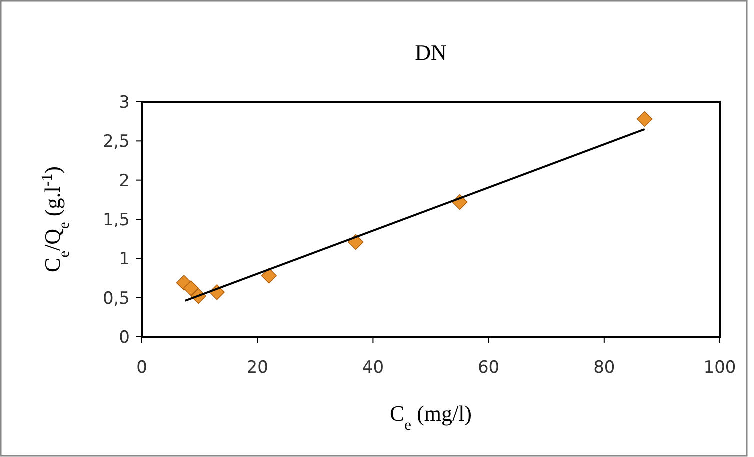 The height and width of the screenshot is (457, 754). What do you see at coordinates (124, 103) in the screenshot?
I see `y-tick-label: 3` at bounding box center [124, 103].